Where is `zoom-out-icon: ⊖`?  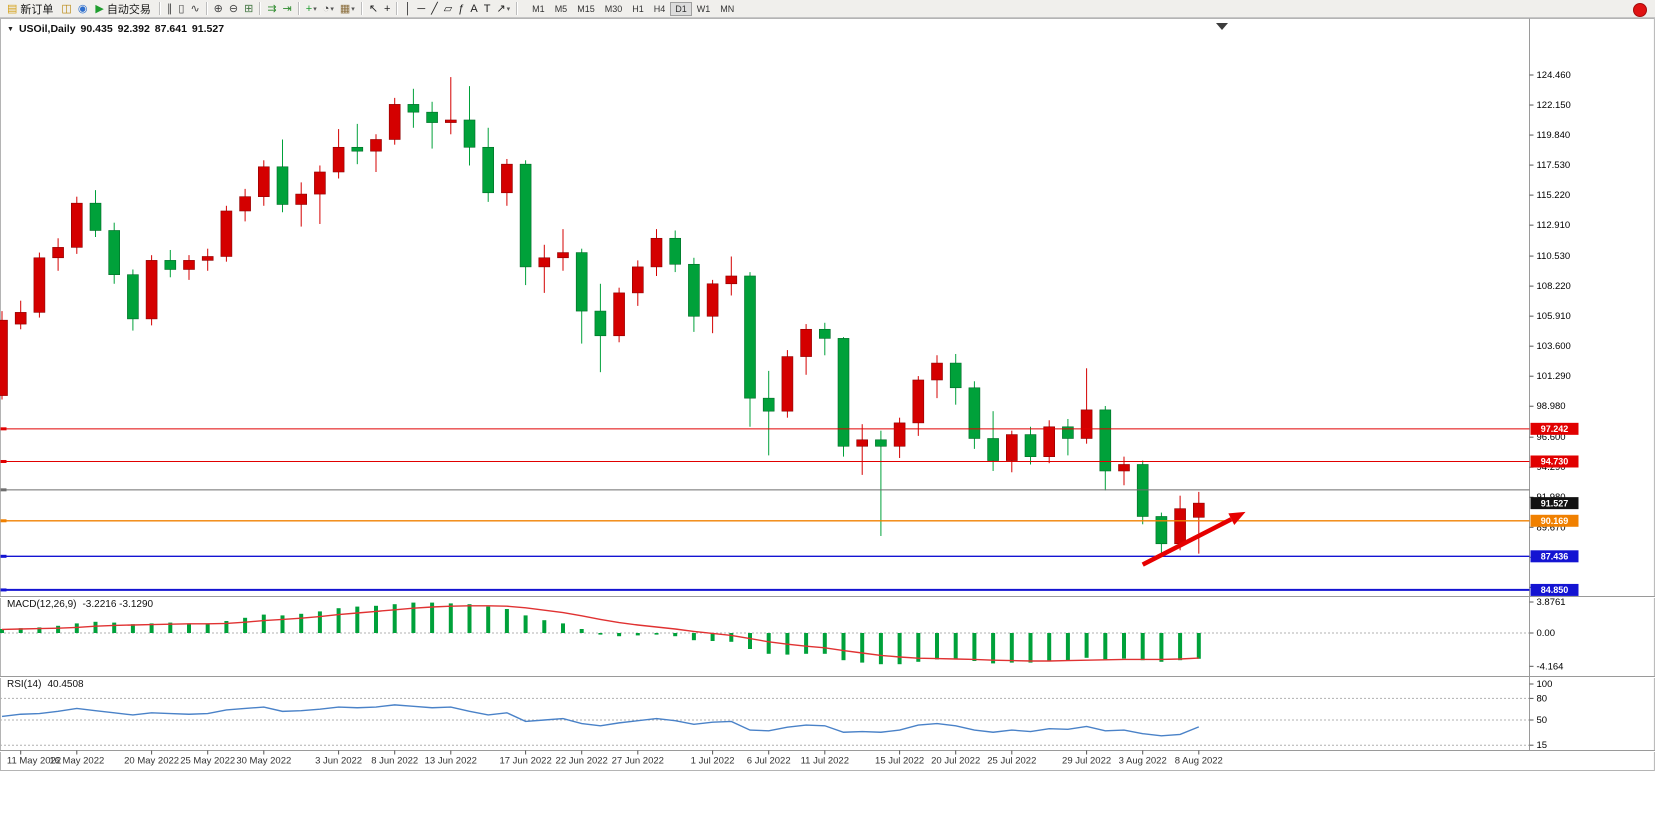 zoom-out-icon: ⊖ is located at coordinates (233, 9).